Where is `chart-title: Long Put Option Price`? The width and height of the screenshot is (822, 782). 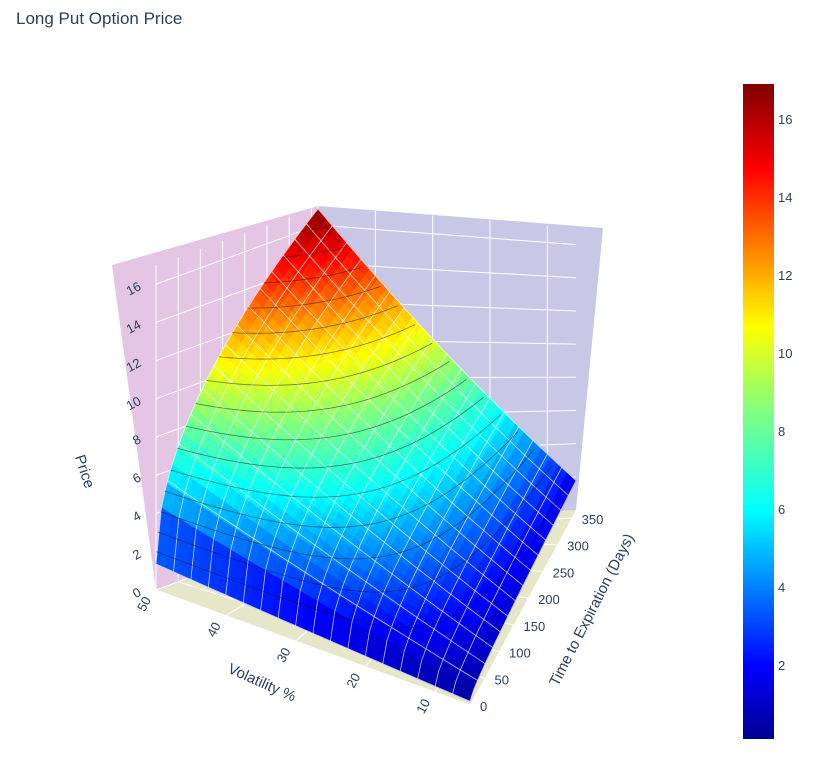
chart-title: Long Put Option Price is located at coordinates (99, 18).